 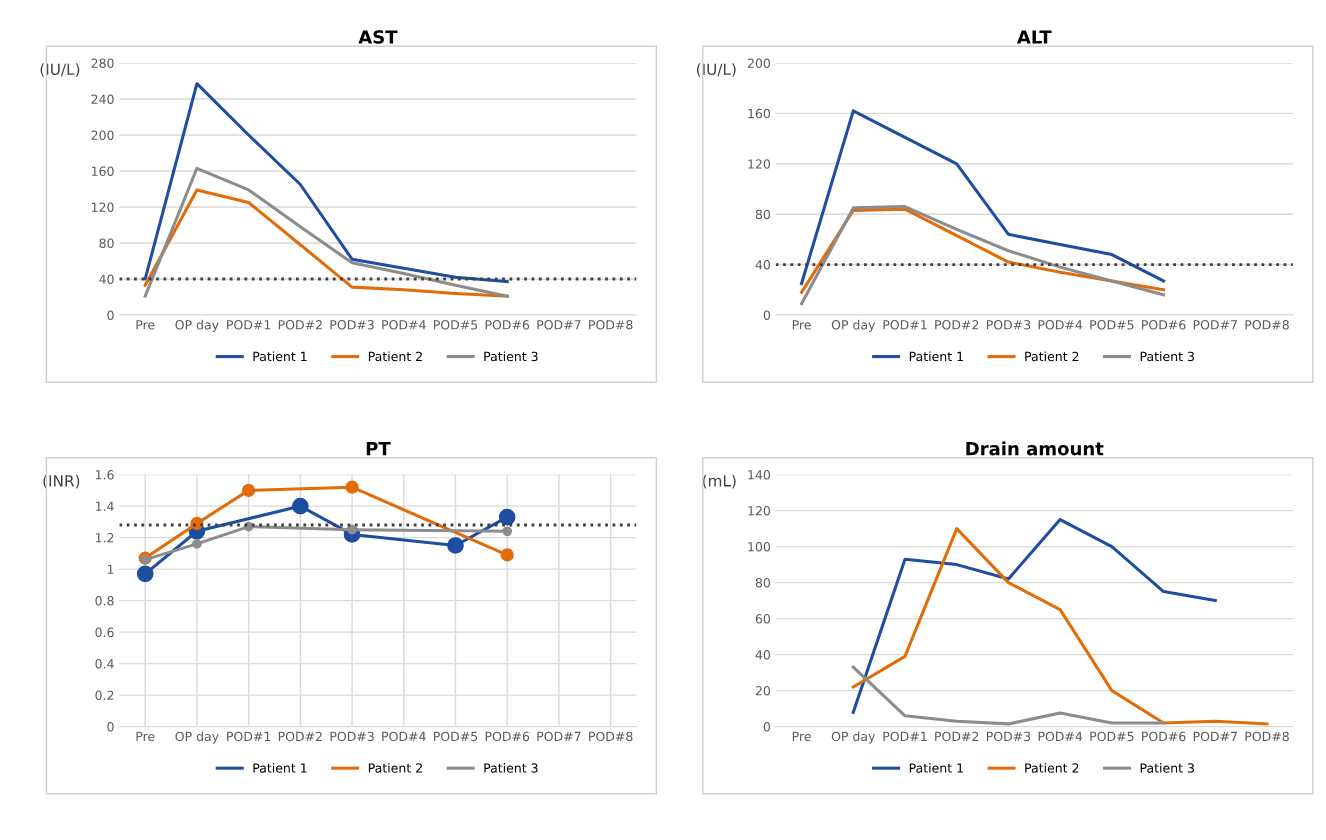 I want to click on y-tick-label: 0.4, so click(x=104, y=664).